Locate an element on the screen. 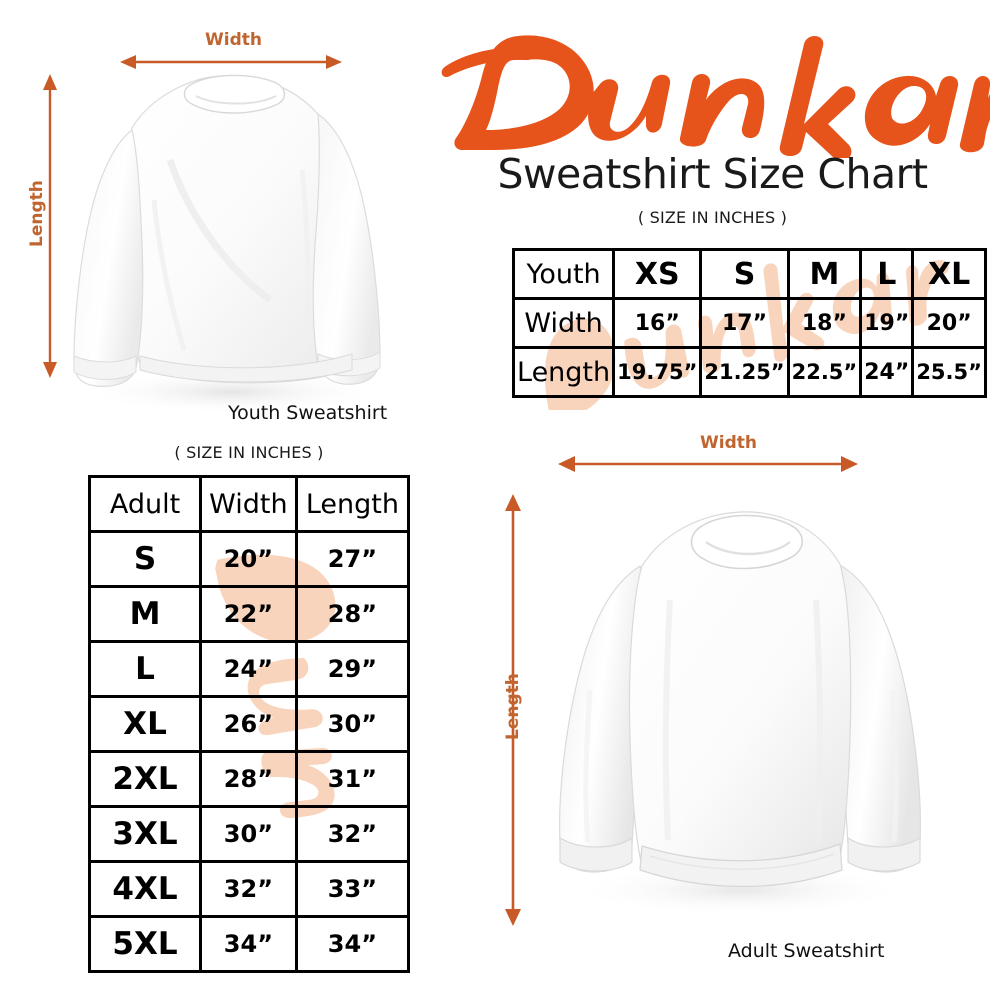  adult-width-label: Width is located at coordinates (728, 443).